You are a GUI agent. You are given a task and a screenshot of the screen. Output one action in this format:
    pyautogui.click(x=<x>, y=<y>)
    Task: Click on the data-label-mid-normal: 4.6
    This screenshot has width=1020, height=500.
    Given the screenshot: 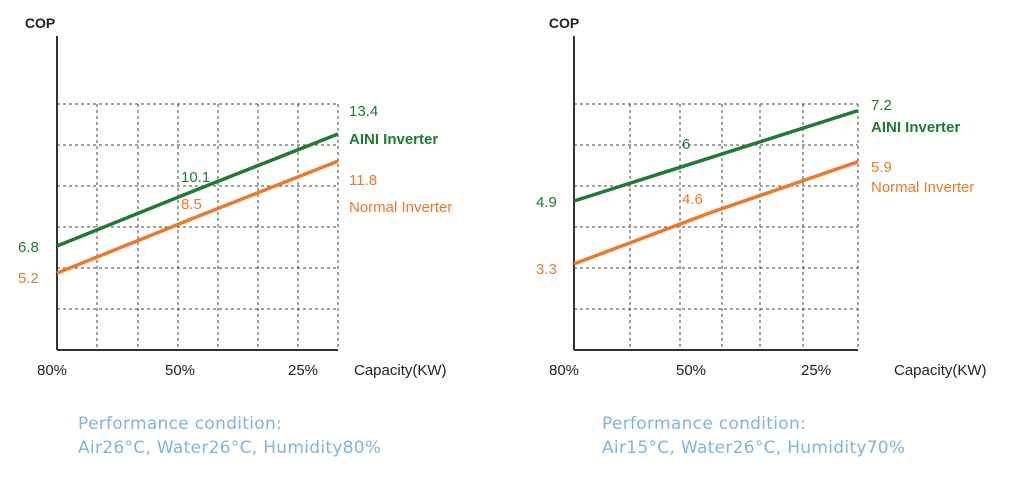 What is the action you would take?
    pyautogui.click(x=692, y=199)
    